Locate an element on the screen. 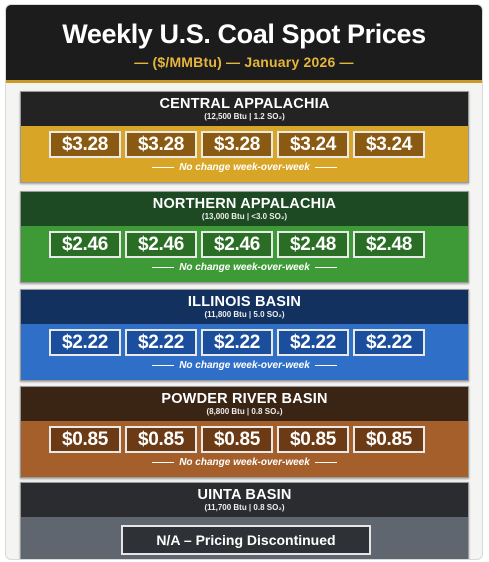  region-header: POWDER RIVER BASIN (8,800 Btu | 0.8 SO₂) is located at coordinates (244, 404).